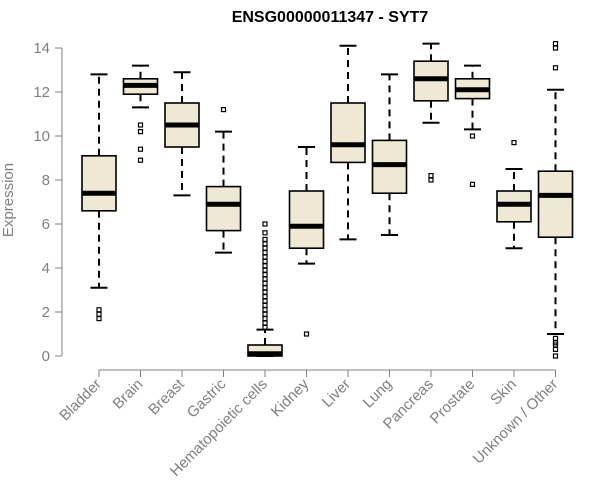 This screenshot has height=500, width=600. I want to click on y-tick-label: 2, so click(46, 312).